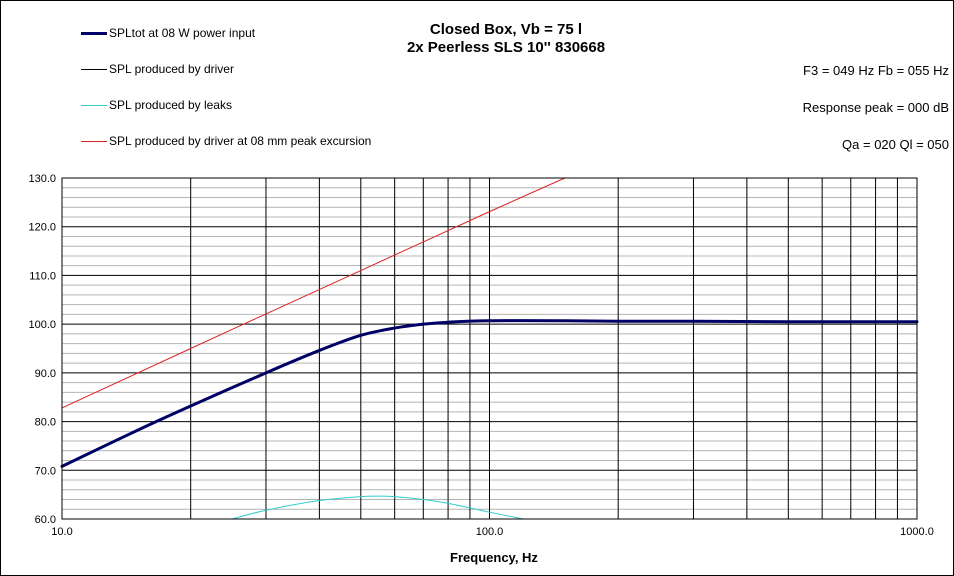 Image resolution: width=954 pixels, height=576 pixels. I want to click on chart-subtitle: 2x Peerless SLS 10'' 830668, so click(506, 47).